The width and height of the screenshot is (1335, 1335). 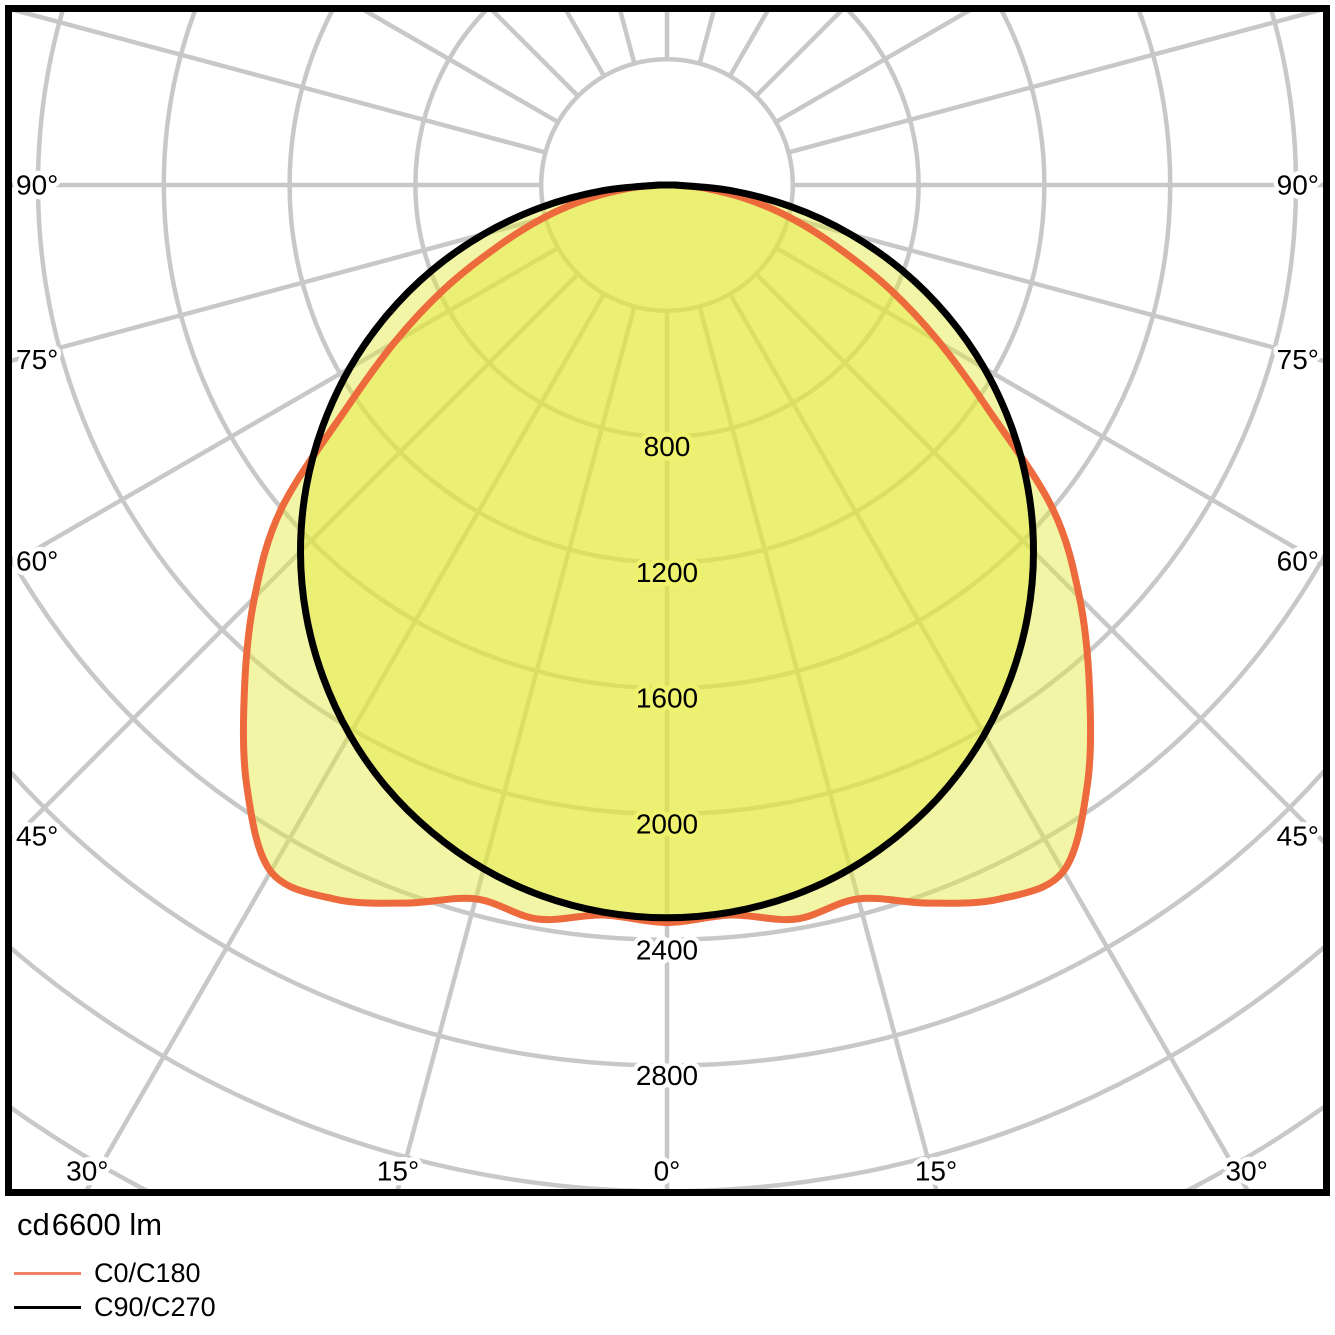 What do you see at coordinates (147, 1272) in the screenshot?
I see `legend-label-c0: C0/C180` at bounding box center [147, 1272].